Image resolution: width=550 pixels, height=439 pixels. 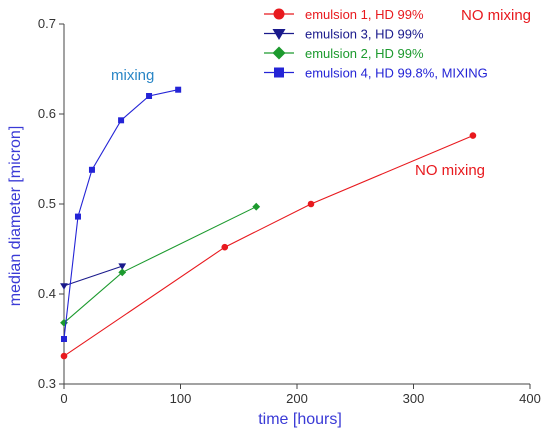 What do you see at coordinates (300, 419) in the screenshot?
I see `x-axis-title: time [hours]` at bounding box center [300, 419].